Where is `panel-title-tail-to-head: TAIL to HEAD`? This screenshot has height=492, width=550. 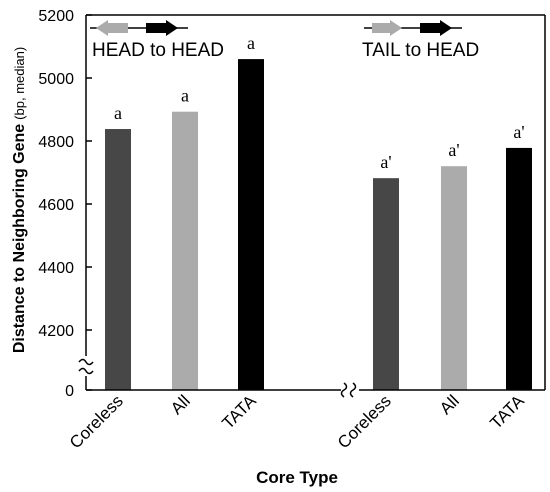
panel-title-tail-to-head: TAIL to HEAD is located at coordinates (420, 50).